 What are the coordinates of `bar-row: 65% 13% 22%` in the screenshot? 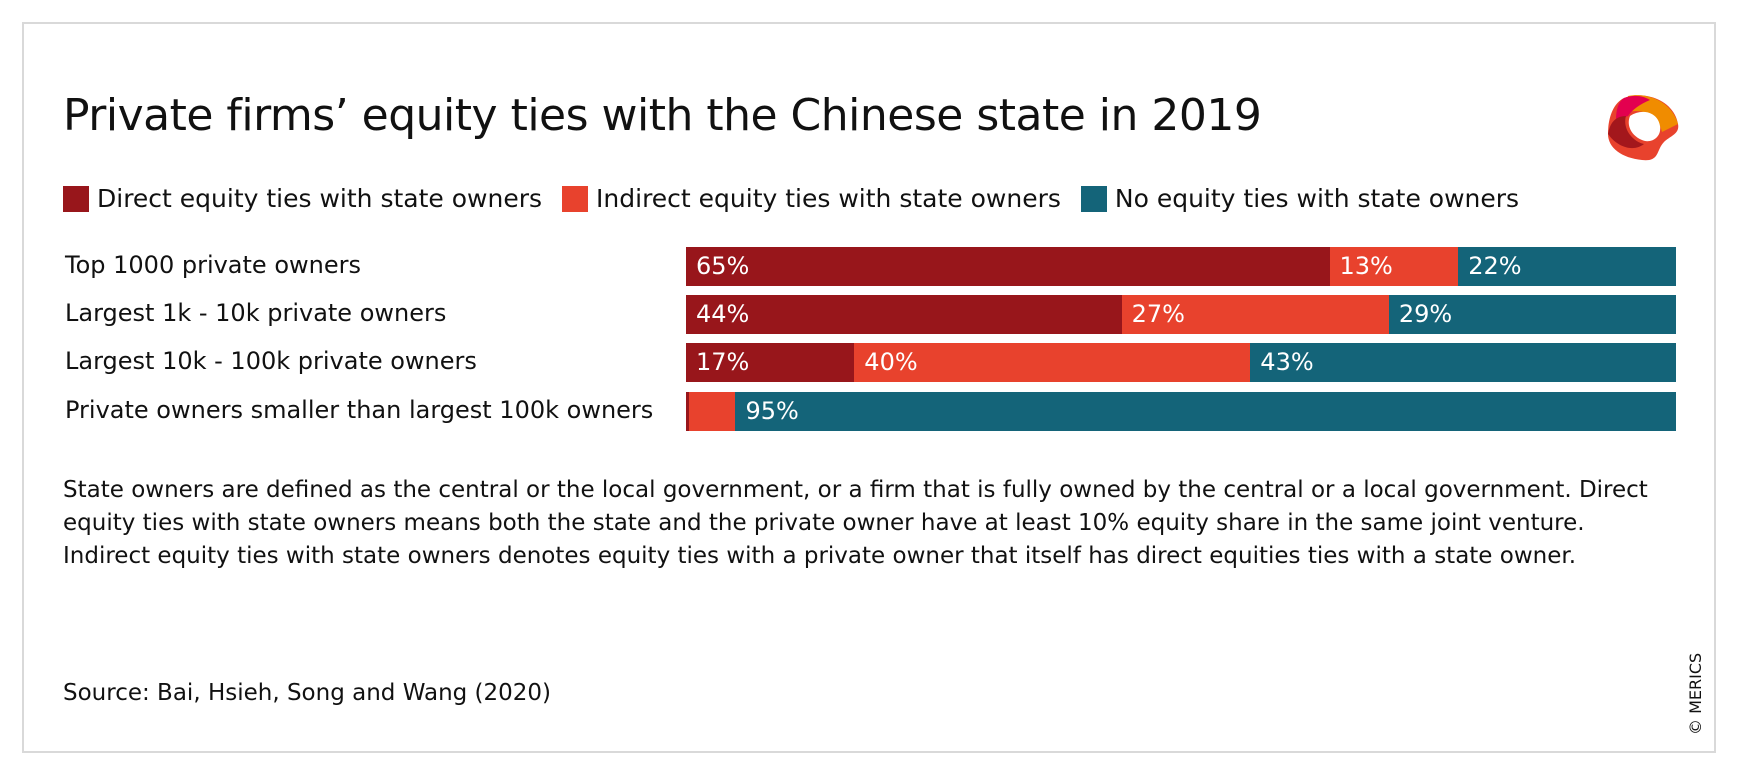 It's located at (1181, 266).